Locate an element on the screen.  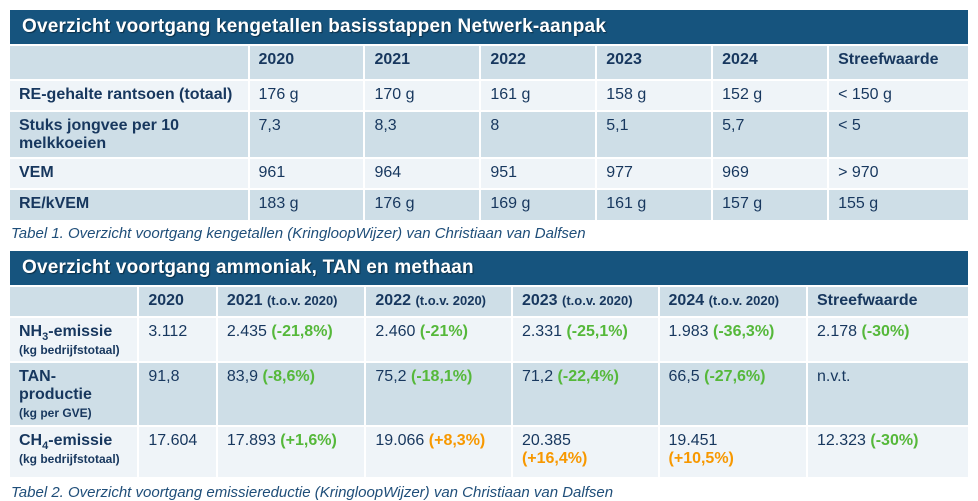
table1-header-2024: 2024 is located at coordinates (770, 63).